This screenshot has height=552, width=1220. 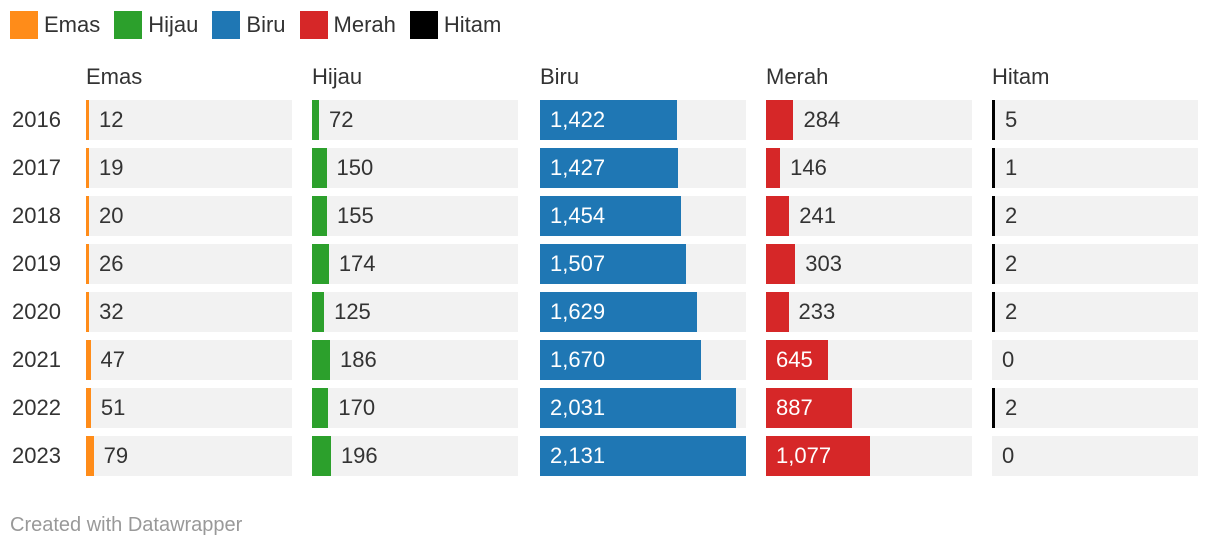 What do you see at coordinates (609, 120) in the screenshot?
I see `bar-biru-2016` at bounding box center [609, 120].